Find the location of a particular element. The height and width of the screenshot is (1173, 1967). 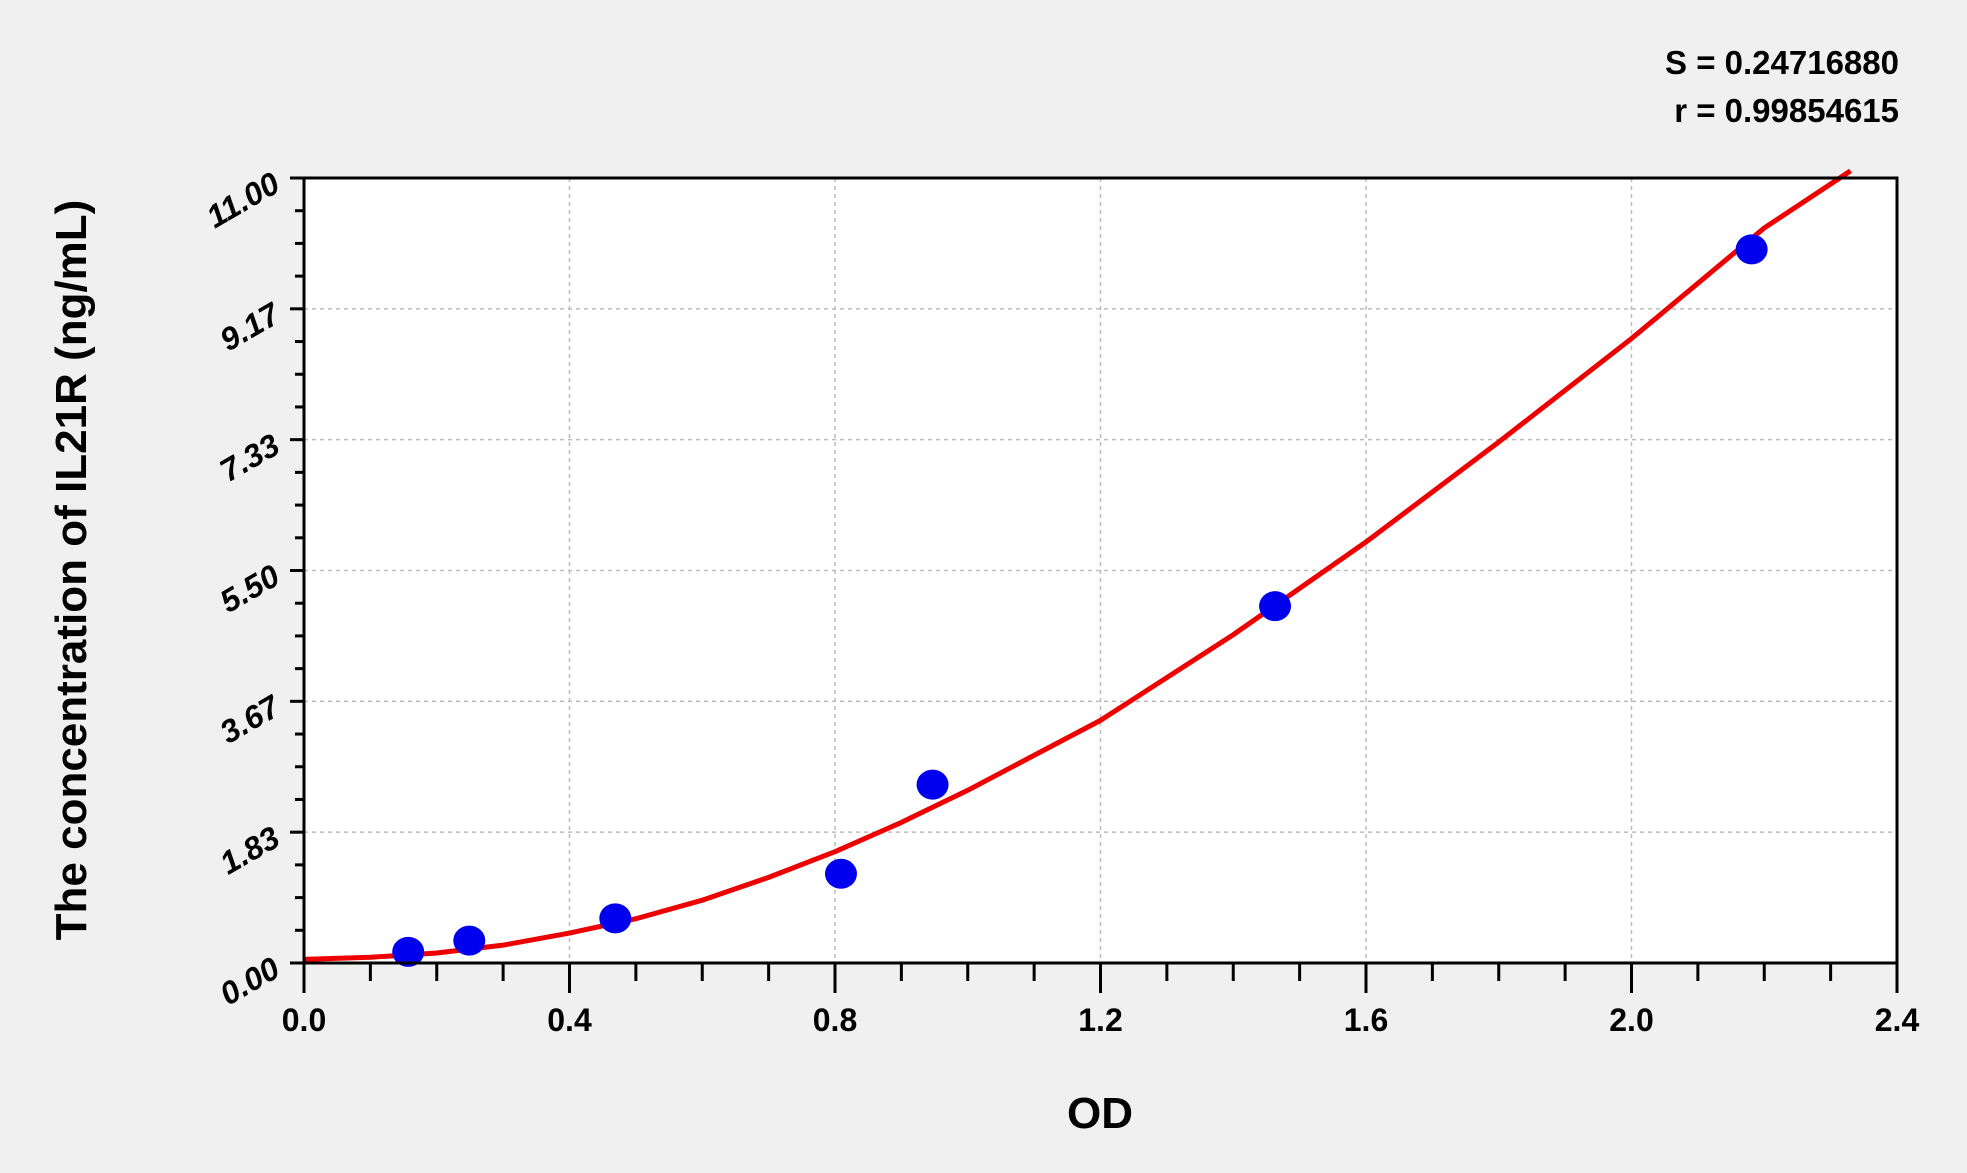

x-tick-label: 1.2 is located at coordinates (1100, 1020).